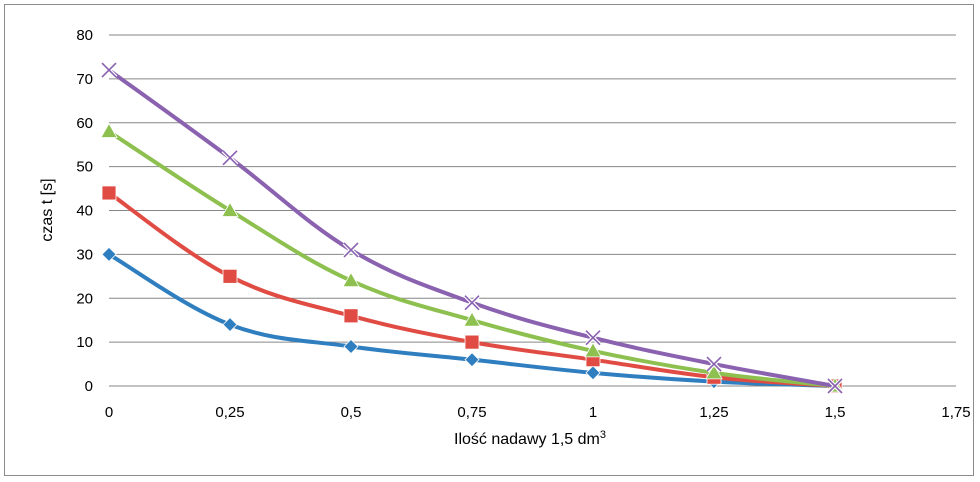 This screenshot has height=482, width=980. Describe the element at coordinates (229, 412) in the screenshot. I see `x-tick-label: 0,25` at that location.